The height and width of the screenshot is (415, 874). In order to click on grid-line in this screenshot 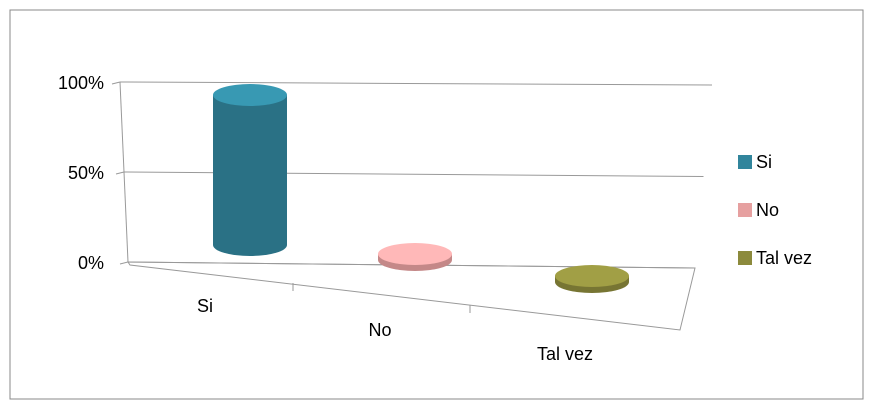, I will do `click(416, 83)`.